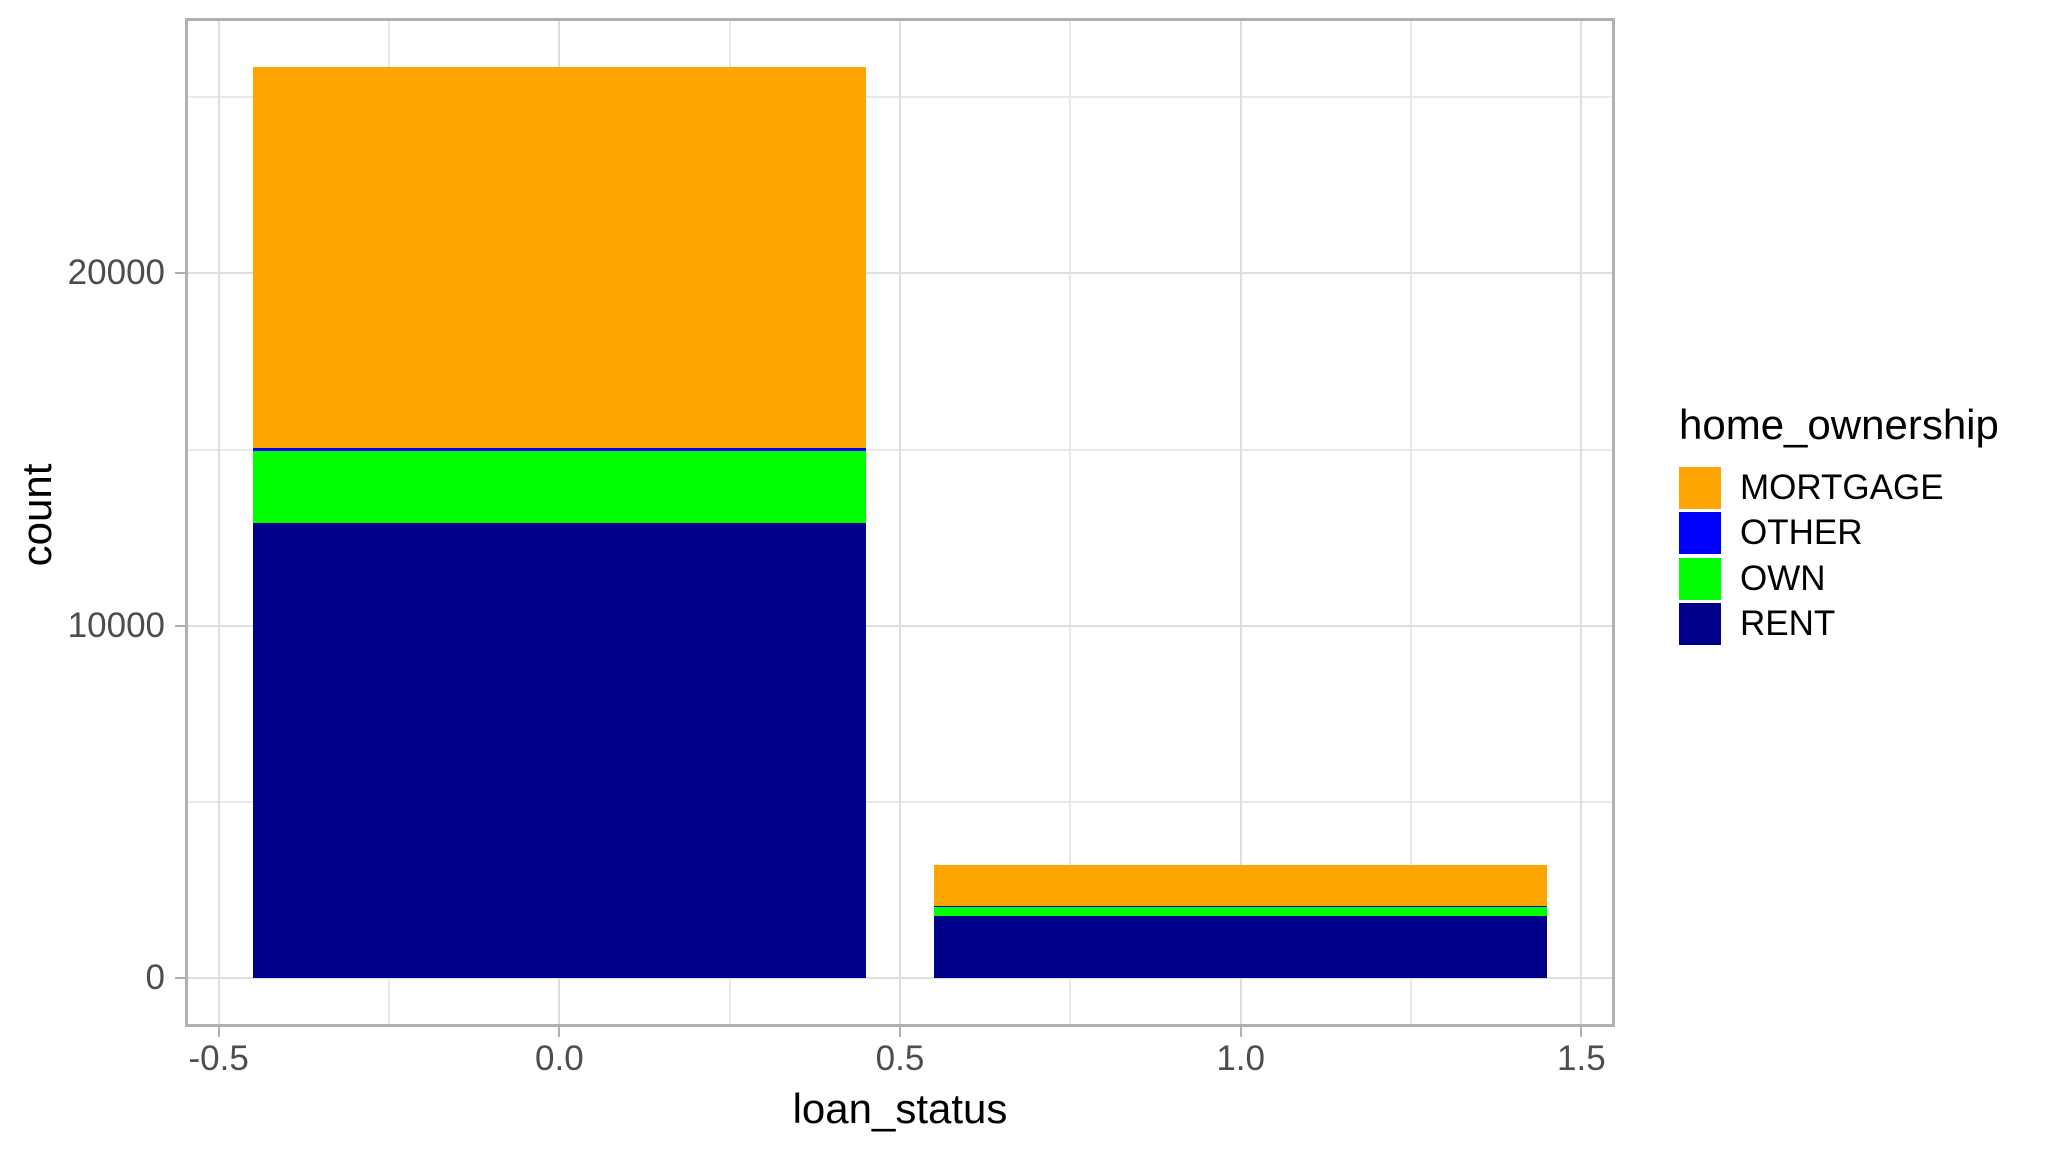  I want to click on legend-item-label: MORTGAGE, so click(1842, 487).